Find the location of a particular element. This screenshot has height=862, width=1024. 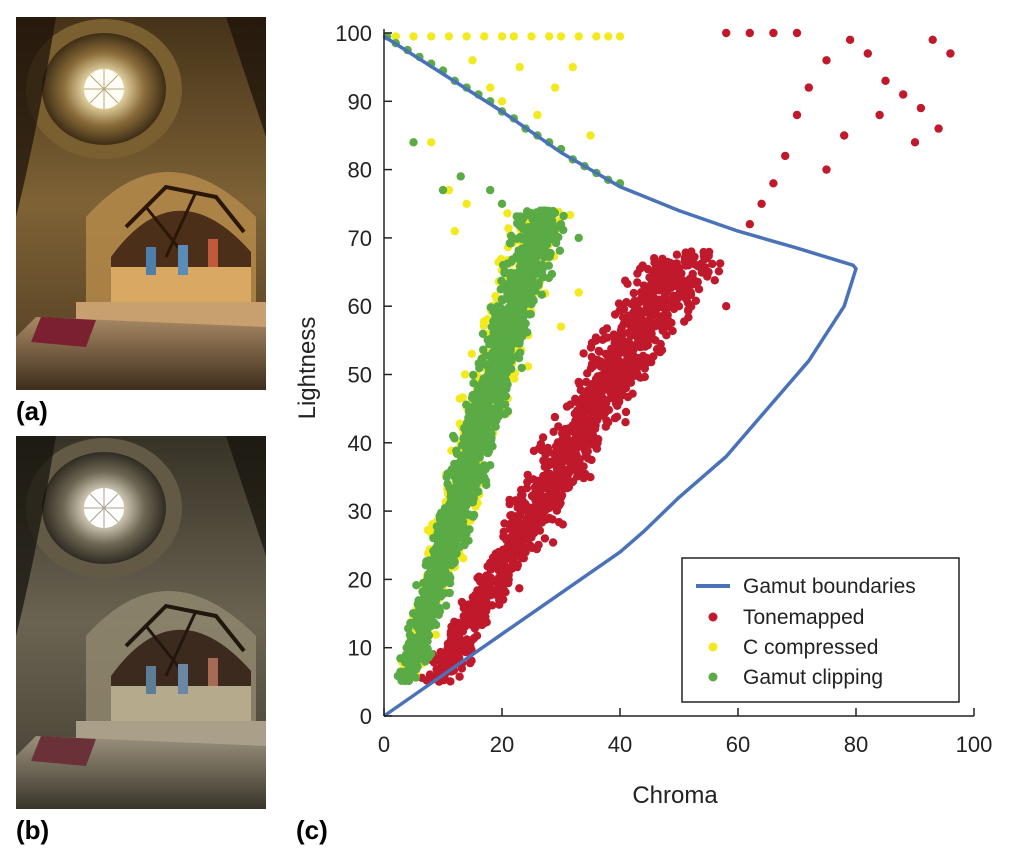

x-tick-label: 40 is located at coordinates (620, 744).